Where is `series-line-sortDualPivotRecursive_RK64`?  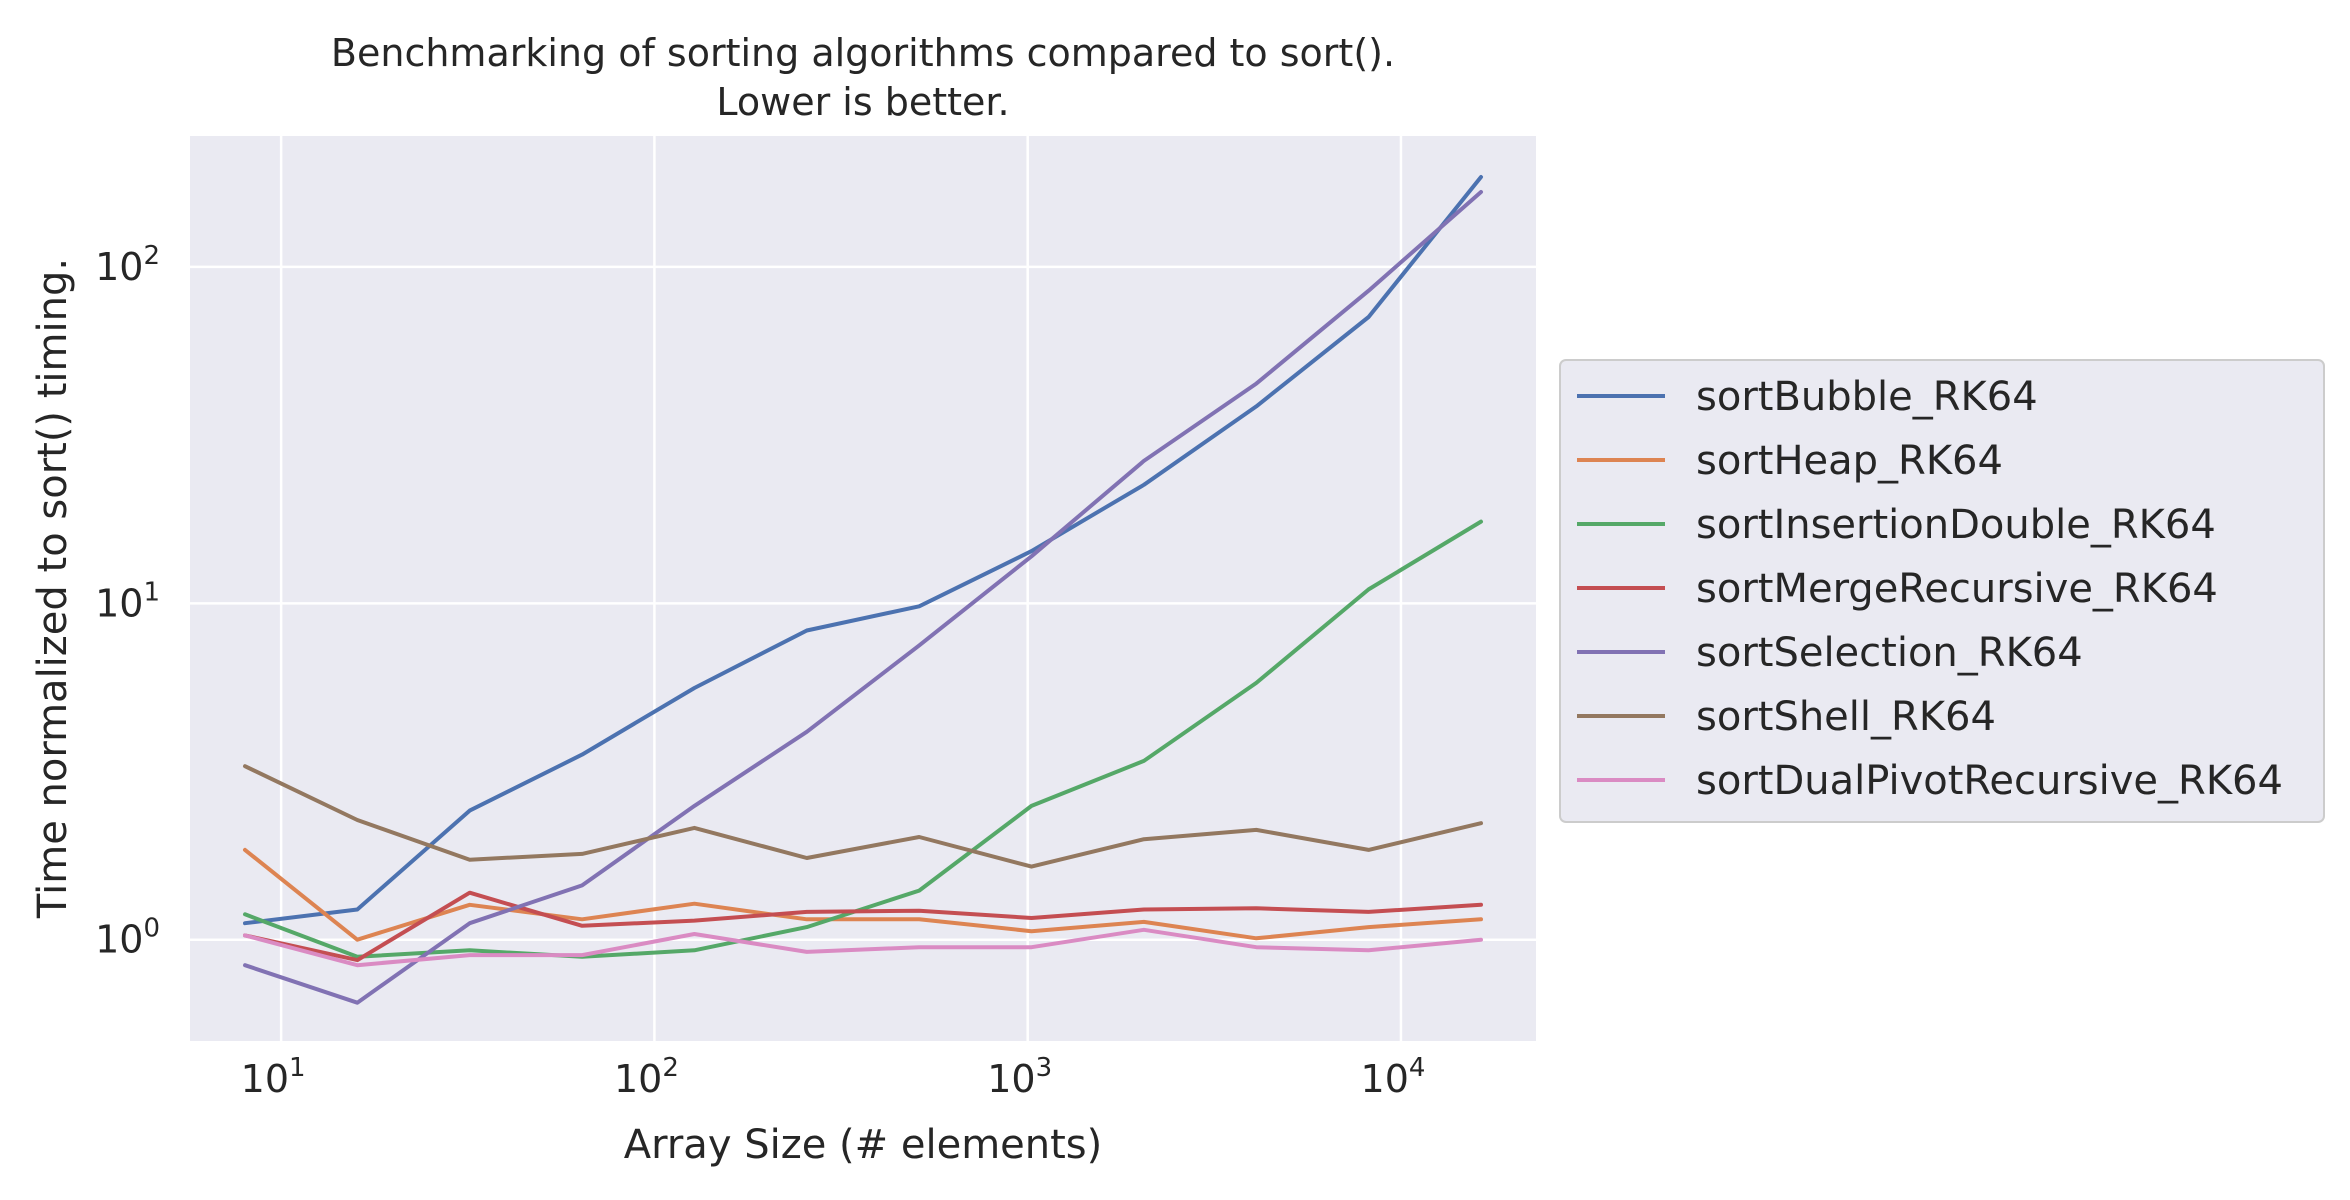 series-line-sortDualPivotRecursive_RK64 is located at coordinates (863, 947).